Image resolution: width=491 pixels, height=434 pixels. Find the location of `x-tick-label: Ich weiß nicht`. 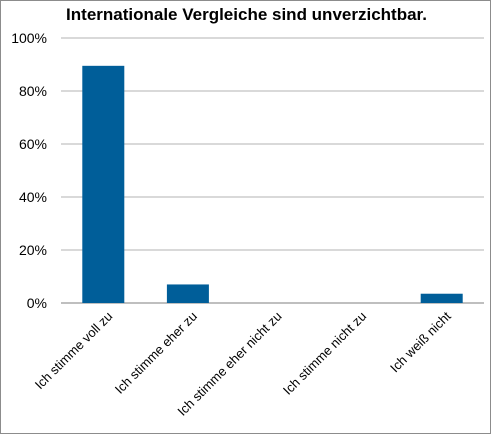

x-tick-label: Ich weiß nicht is located at coordinates (420, 341).